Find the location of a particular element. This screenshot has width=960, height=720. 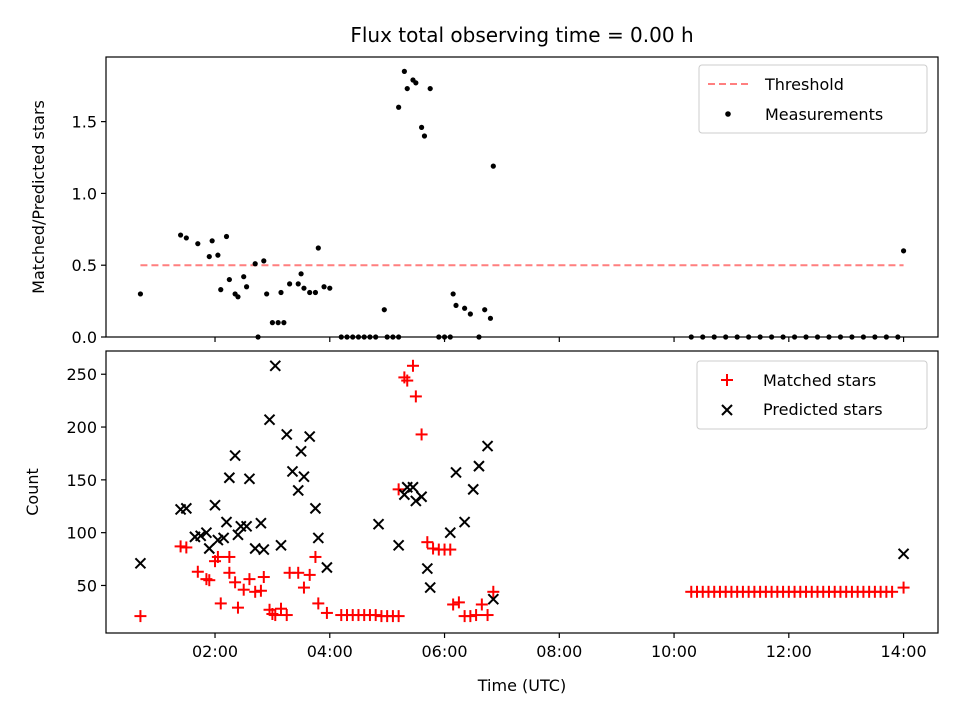

count-x-tick-label: 04:00 is located at coordinates (330, 651).